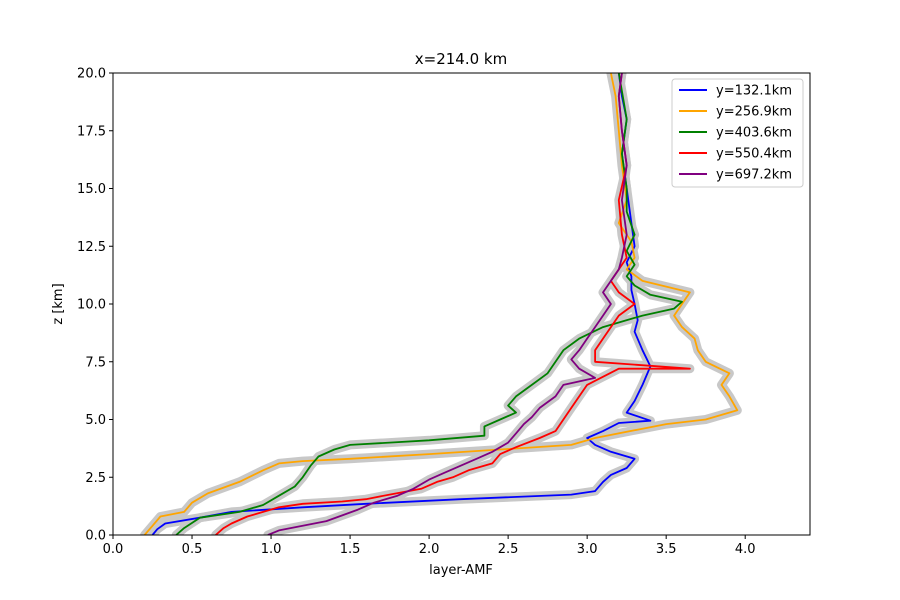 Image resolution: width=900 pixels, height=600 pixels. I want to click on x-tick-label: 0.5, so click(192, 549).